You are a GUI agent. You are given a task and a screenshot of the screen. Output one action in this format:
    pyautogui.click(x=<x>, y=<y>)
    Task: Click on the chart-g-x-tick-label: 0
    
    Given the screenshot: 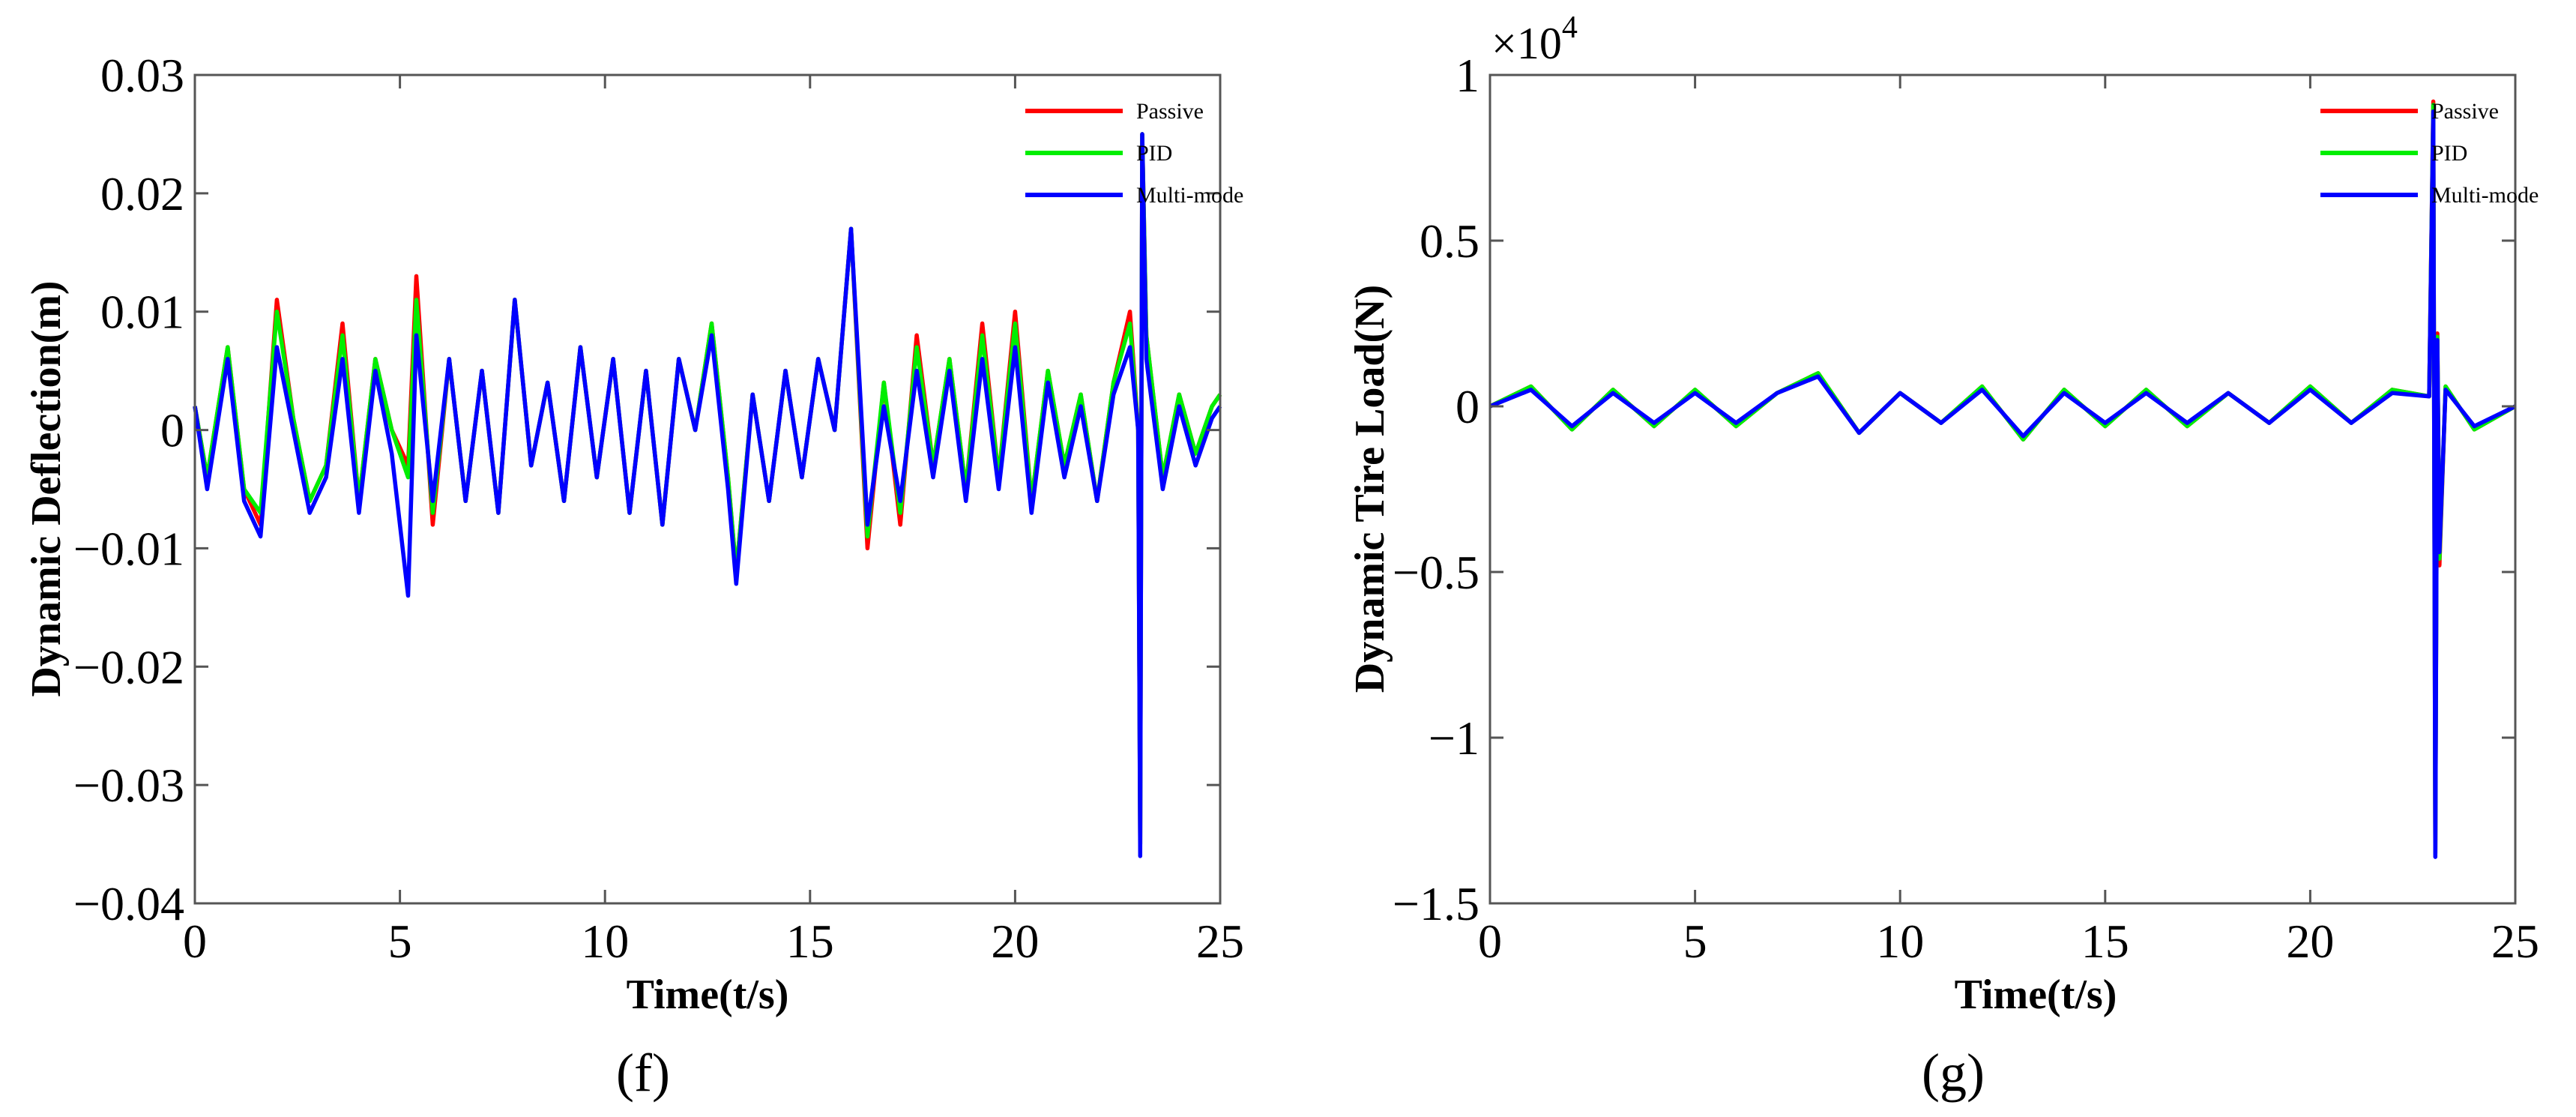 What is the action you would take?
    pyautogui.click(x=1490, y=941)
    